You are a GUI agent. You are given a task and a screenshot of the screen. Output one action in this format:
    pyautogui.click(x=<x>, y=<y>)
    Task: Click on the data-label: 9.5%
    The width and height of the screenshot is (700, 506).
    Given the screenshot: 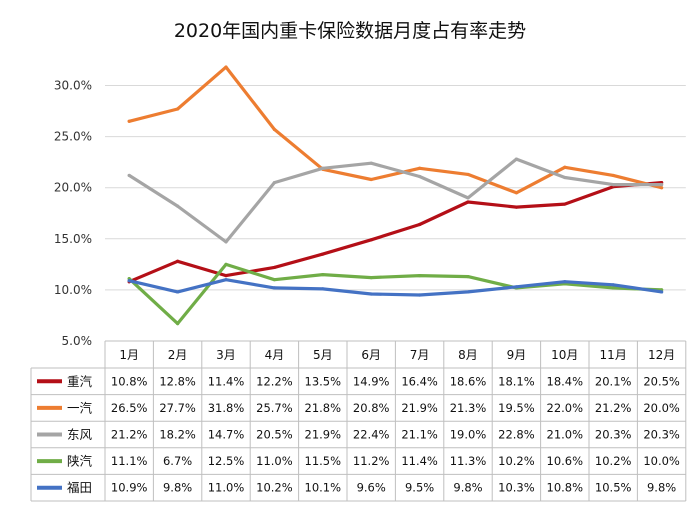 What is the action you would take?
    pyautogui.click(x=419, y=488)
    